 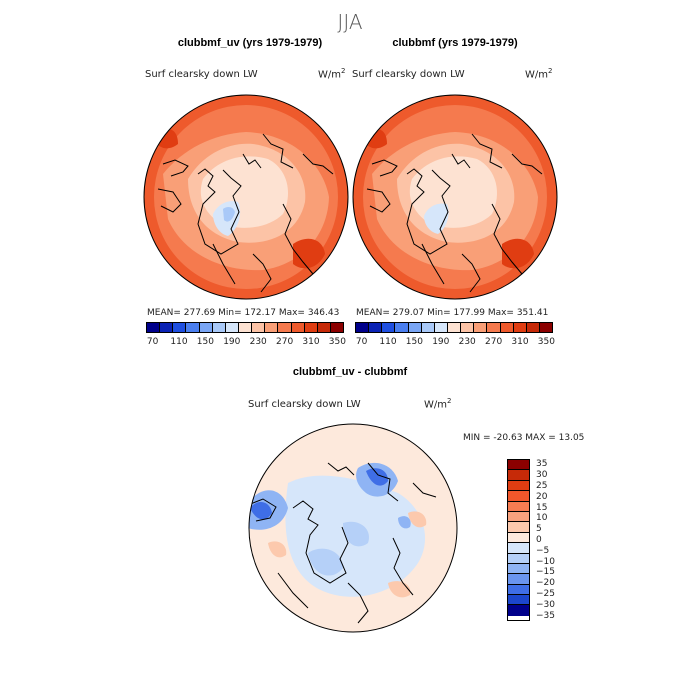 I want to click on panel2-variable: Surf clearsky down LW, so click(x=408, y=74).